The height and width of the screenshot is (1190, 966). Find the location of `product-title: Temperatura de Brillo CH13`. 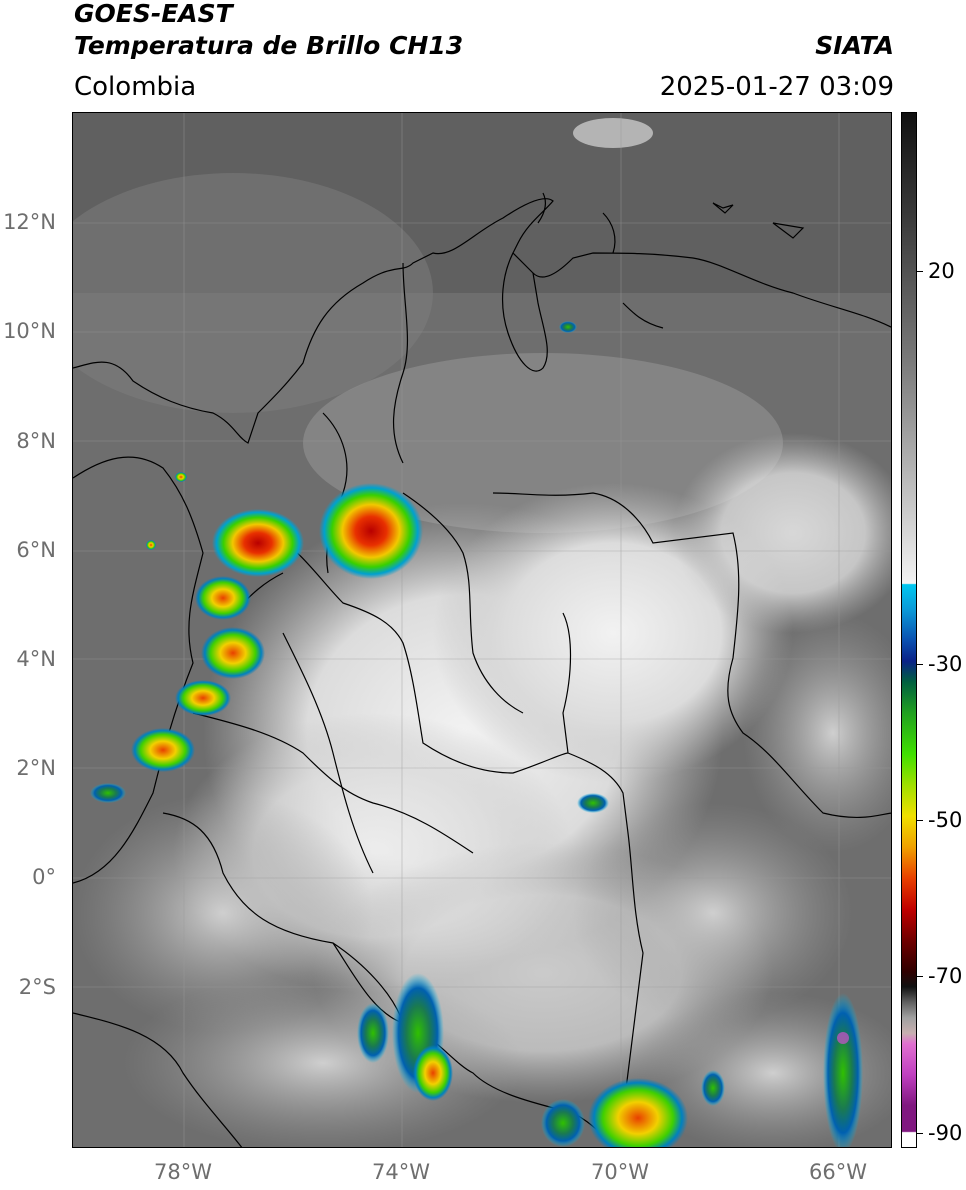

product-title: Temperatura de Brillo CH13 is located at coordinates (269, 45).